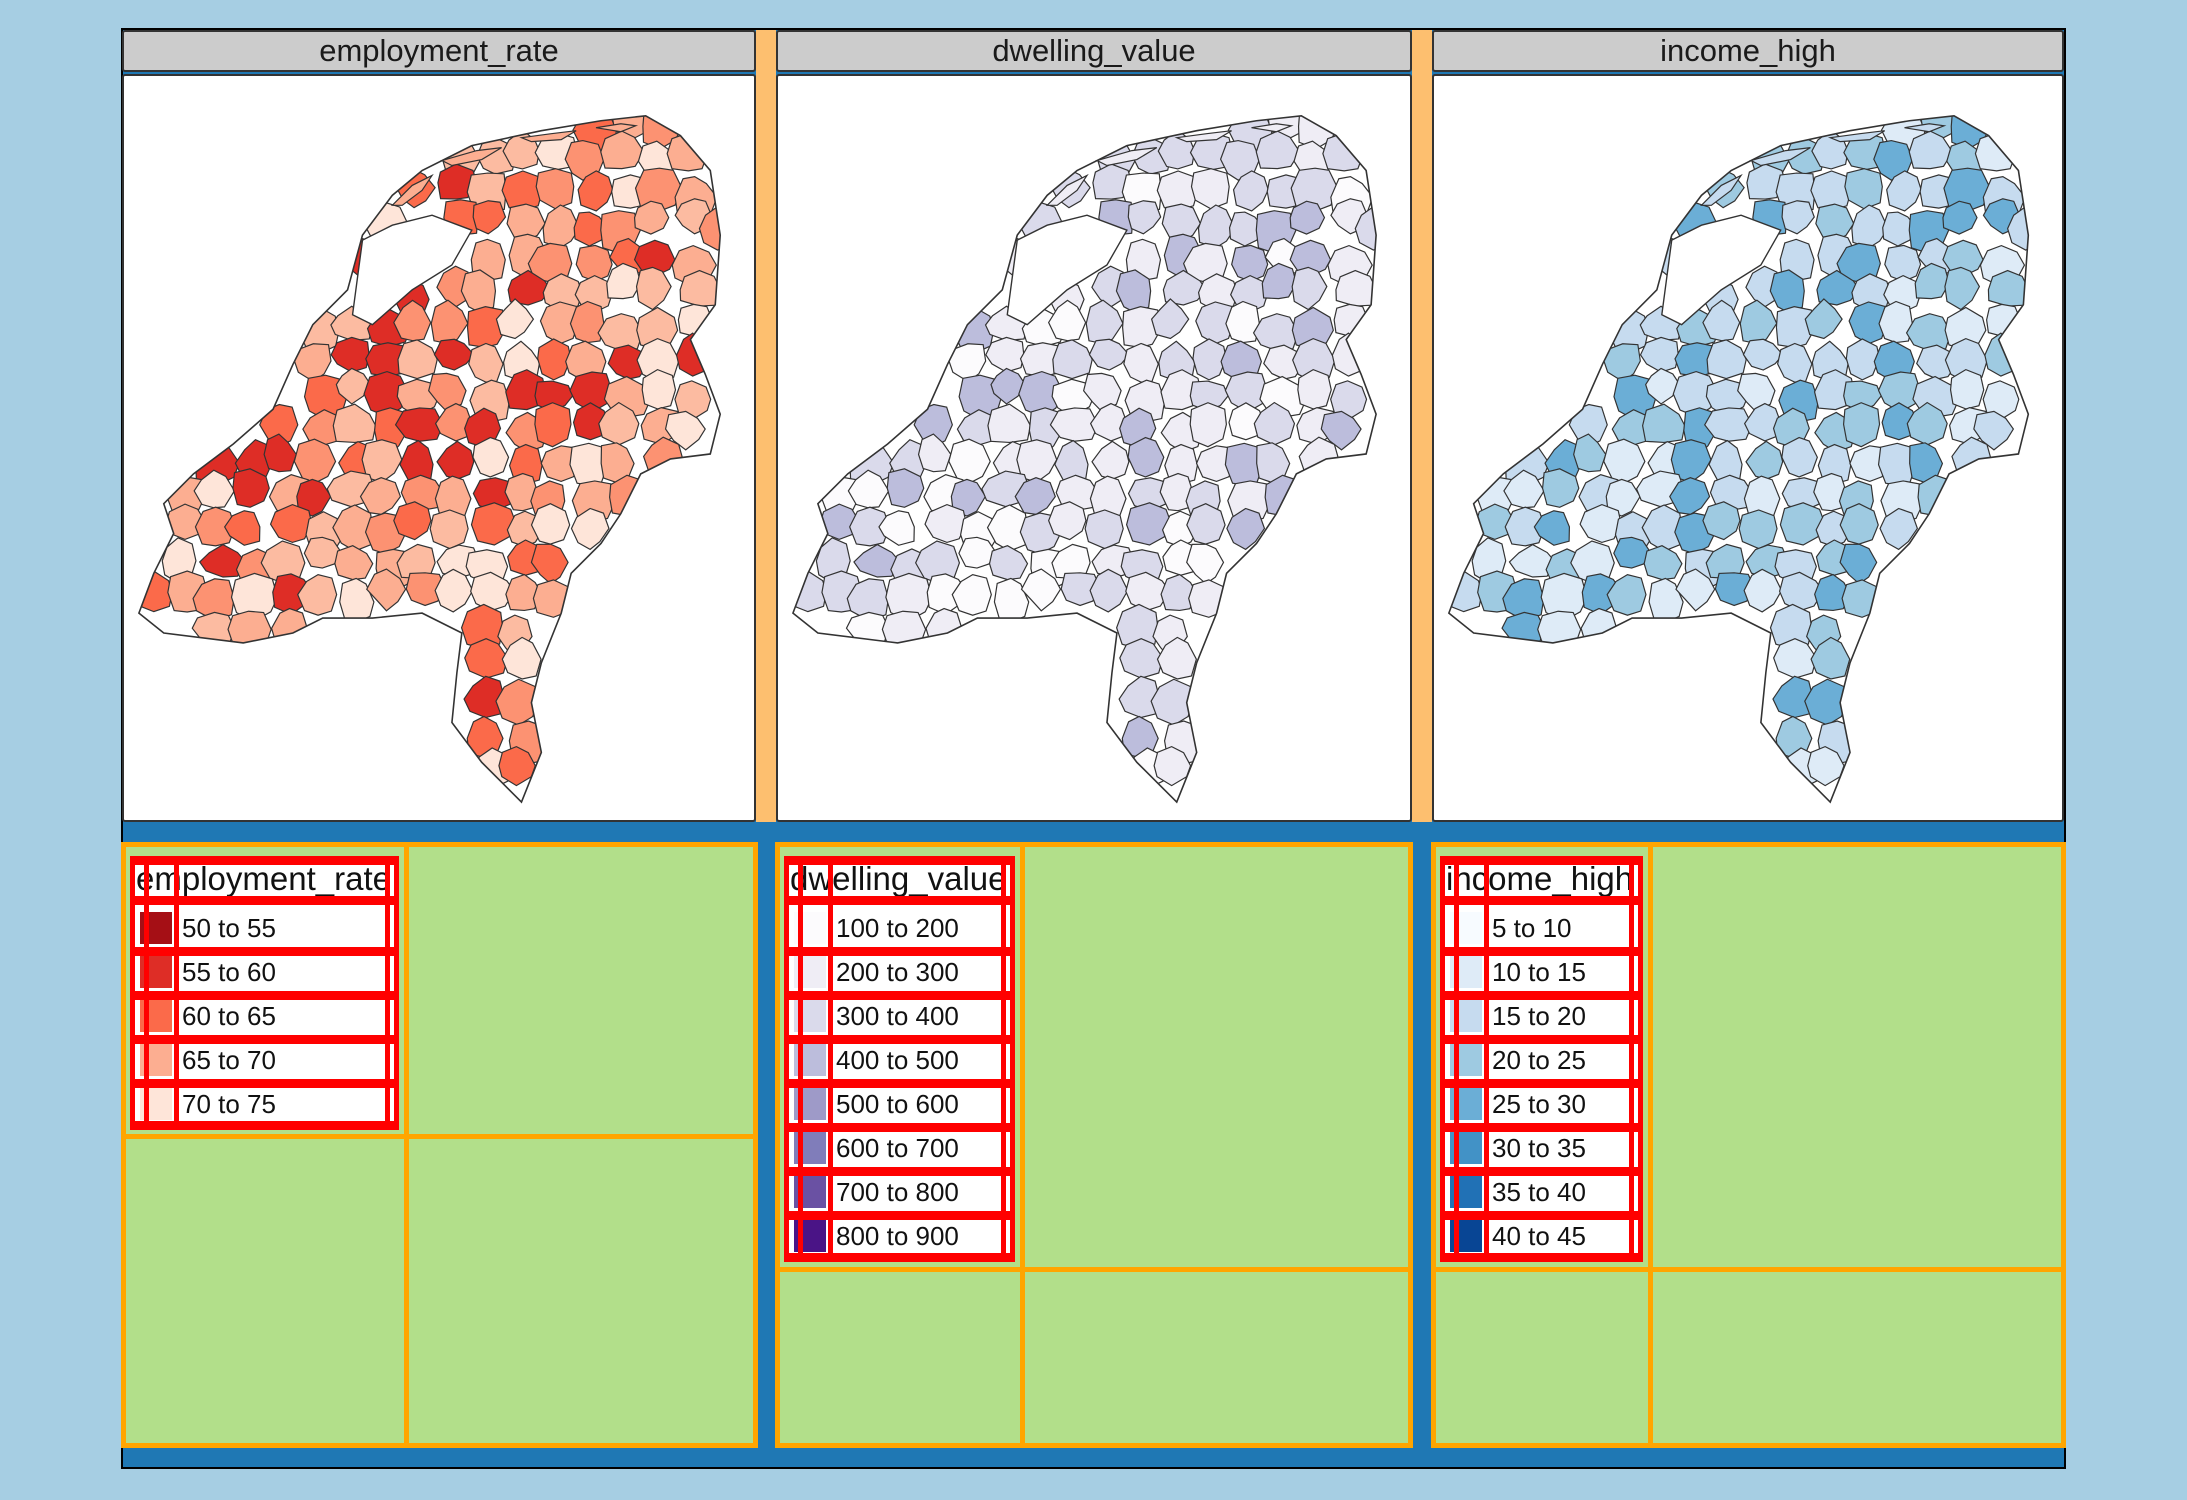 This screenshot has width=2187, height=1500. What do you see at coordinates (229, 1060) in the screenshot?
I see `legend-label: 65 to 70` at bounding box center [229, 1060].